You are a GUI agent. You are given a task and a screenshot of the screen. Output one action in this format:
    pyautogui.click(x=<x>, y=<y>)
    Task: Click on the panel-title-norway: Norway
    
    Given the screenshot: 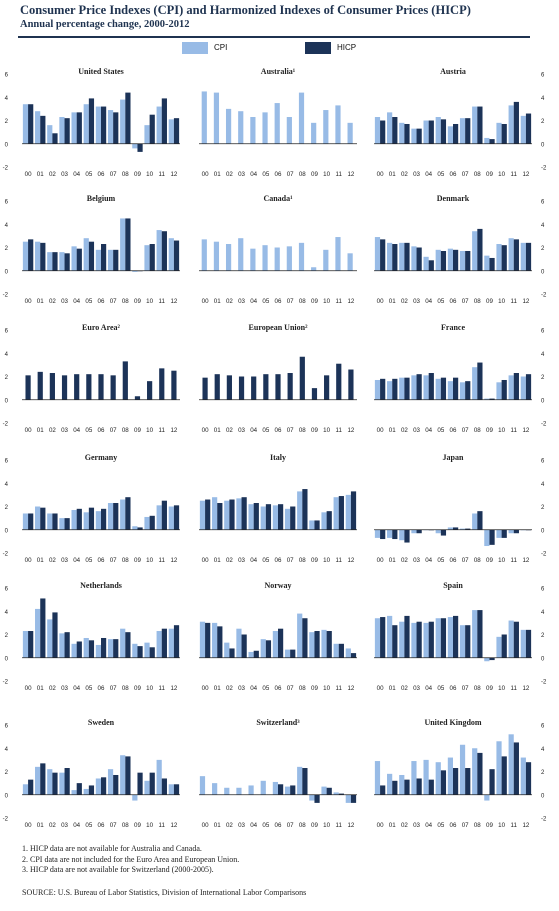 What is the action you would take?
    pyautogui.click(x=277, y=585)
    